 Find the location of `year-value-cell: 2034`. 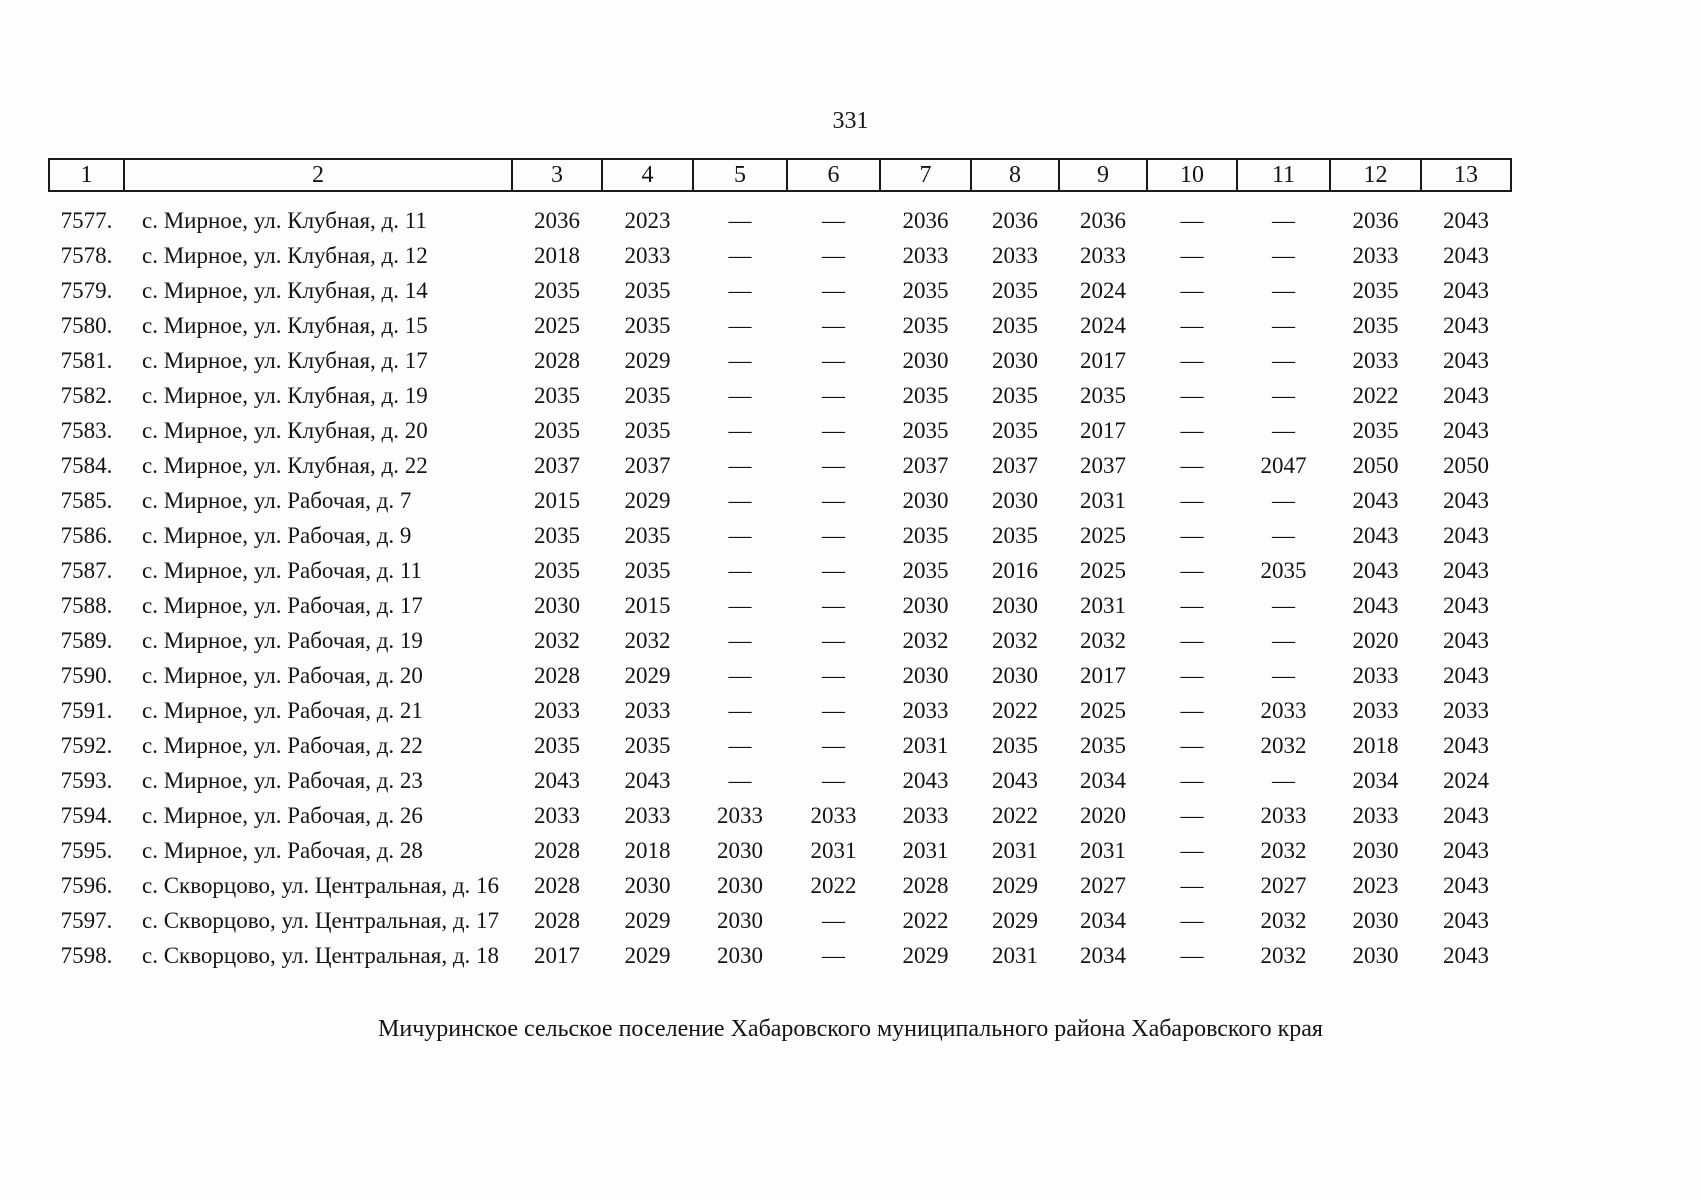

year-value-cell: 2034 is located at coordinates (1103, 955).